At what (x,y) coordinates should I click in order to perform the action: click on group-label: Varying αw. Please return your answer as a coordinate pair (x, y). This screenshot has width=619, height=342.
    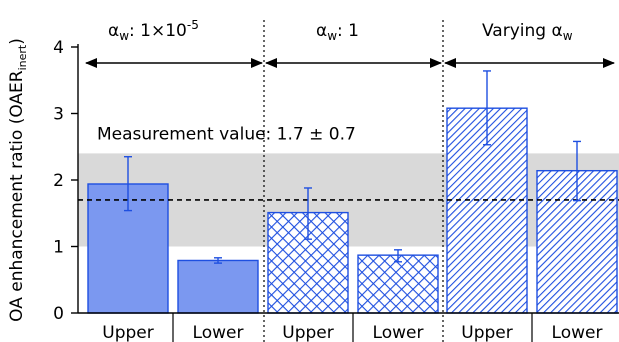
    Looking at the image, I should click on (527, 32).